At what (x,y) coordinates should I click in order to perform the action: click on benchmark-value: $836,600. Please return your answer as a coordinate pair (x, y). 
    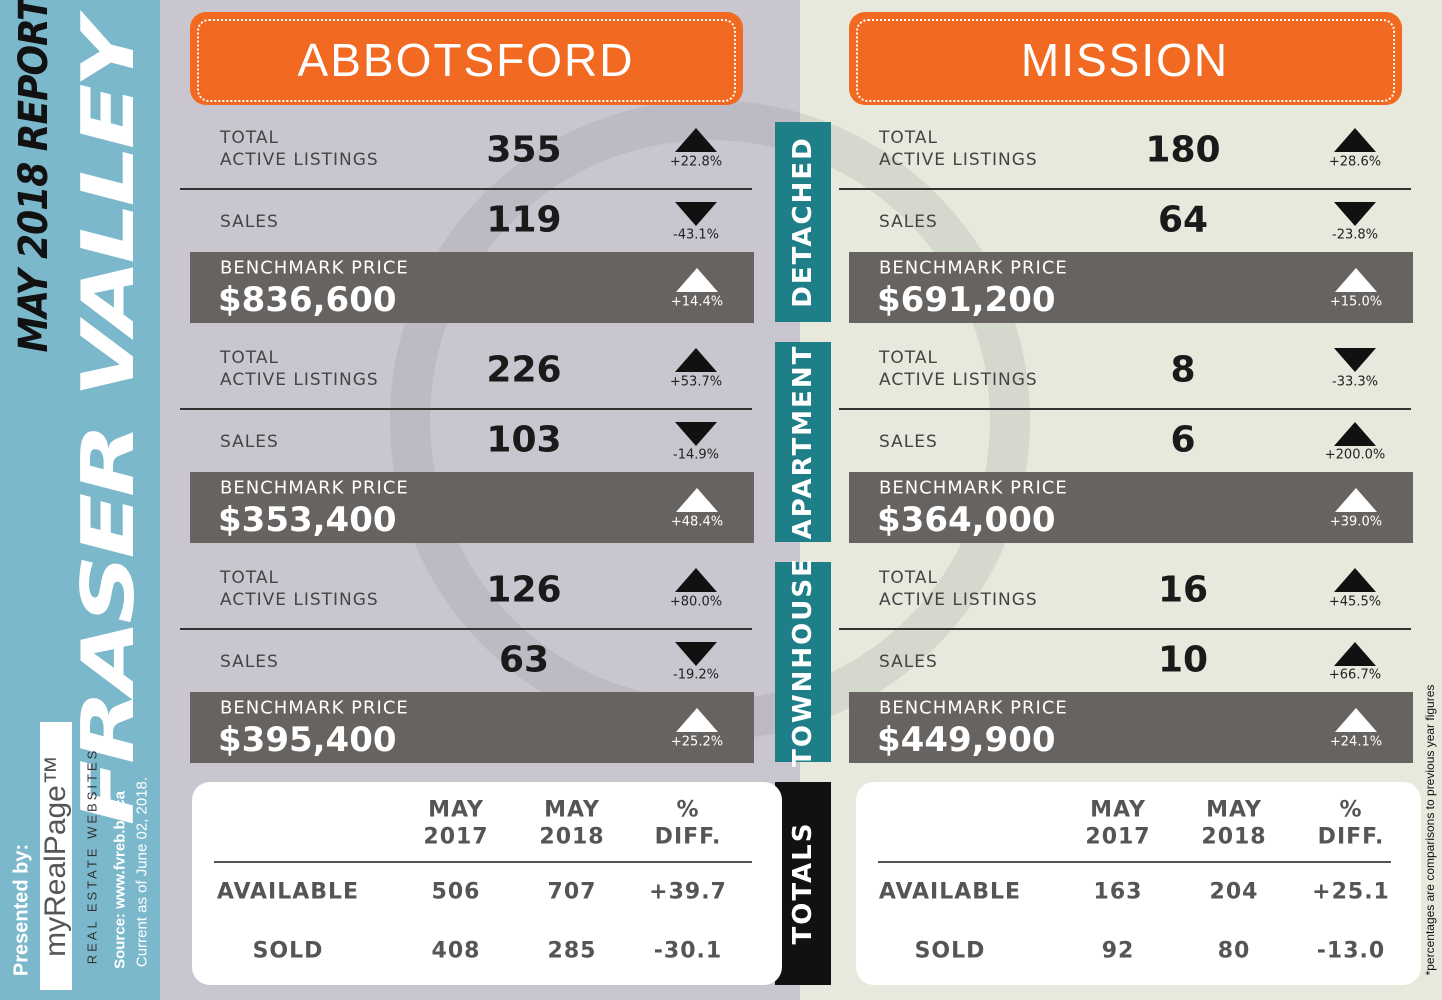
    Looking at the image, I should click on (307, 300).